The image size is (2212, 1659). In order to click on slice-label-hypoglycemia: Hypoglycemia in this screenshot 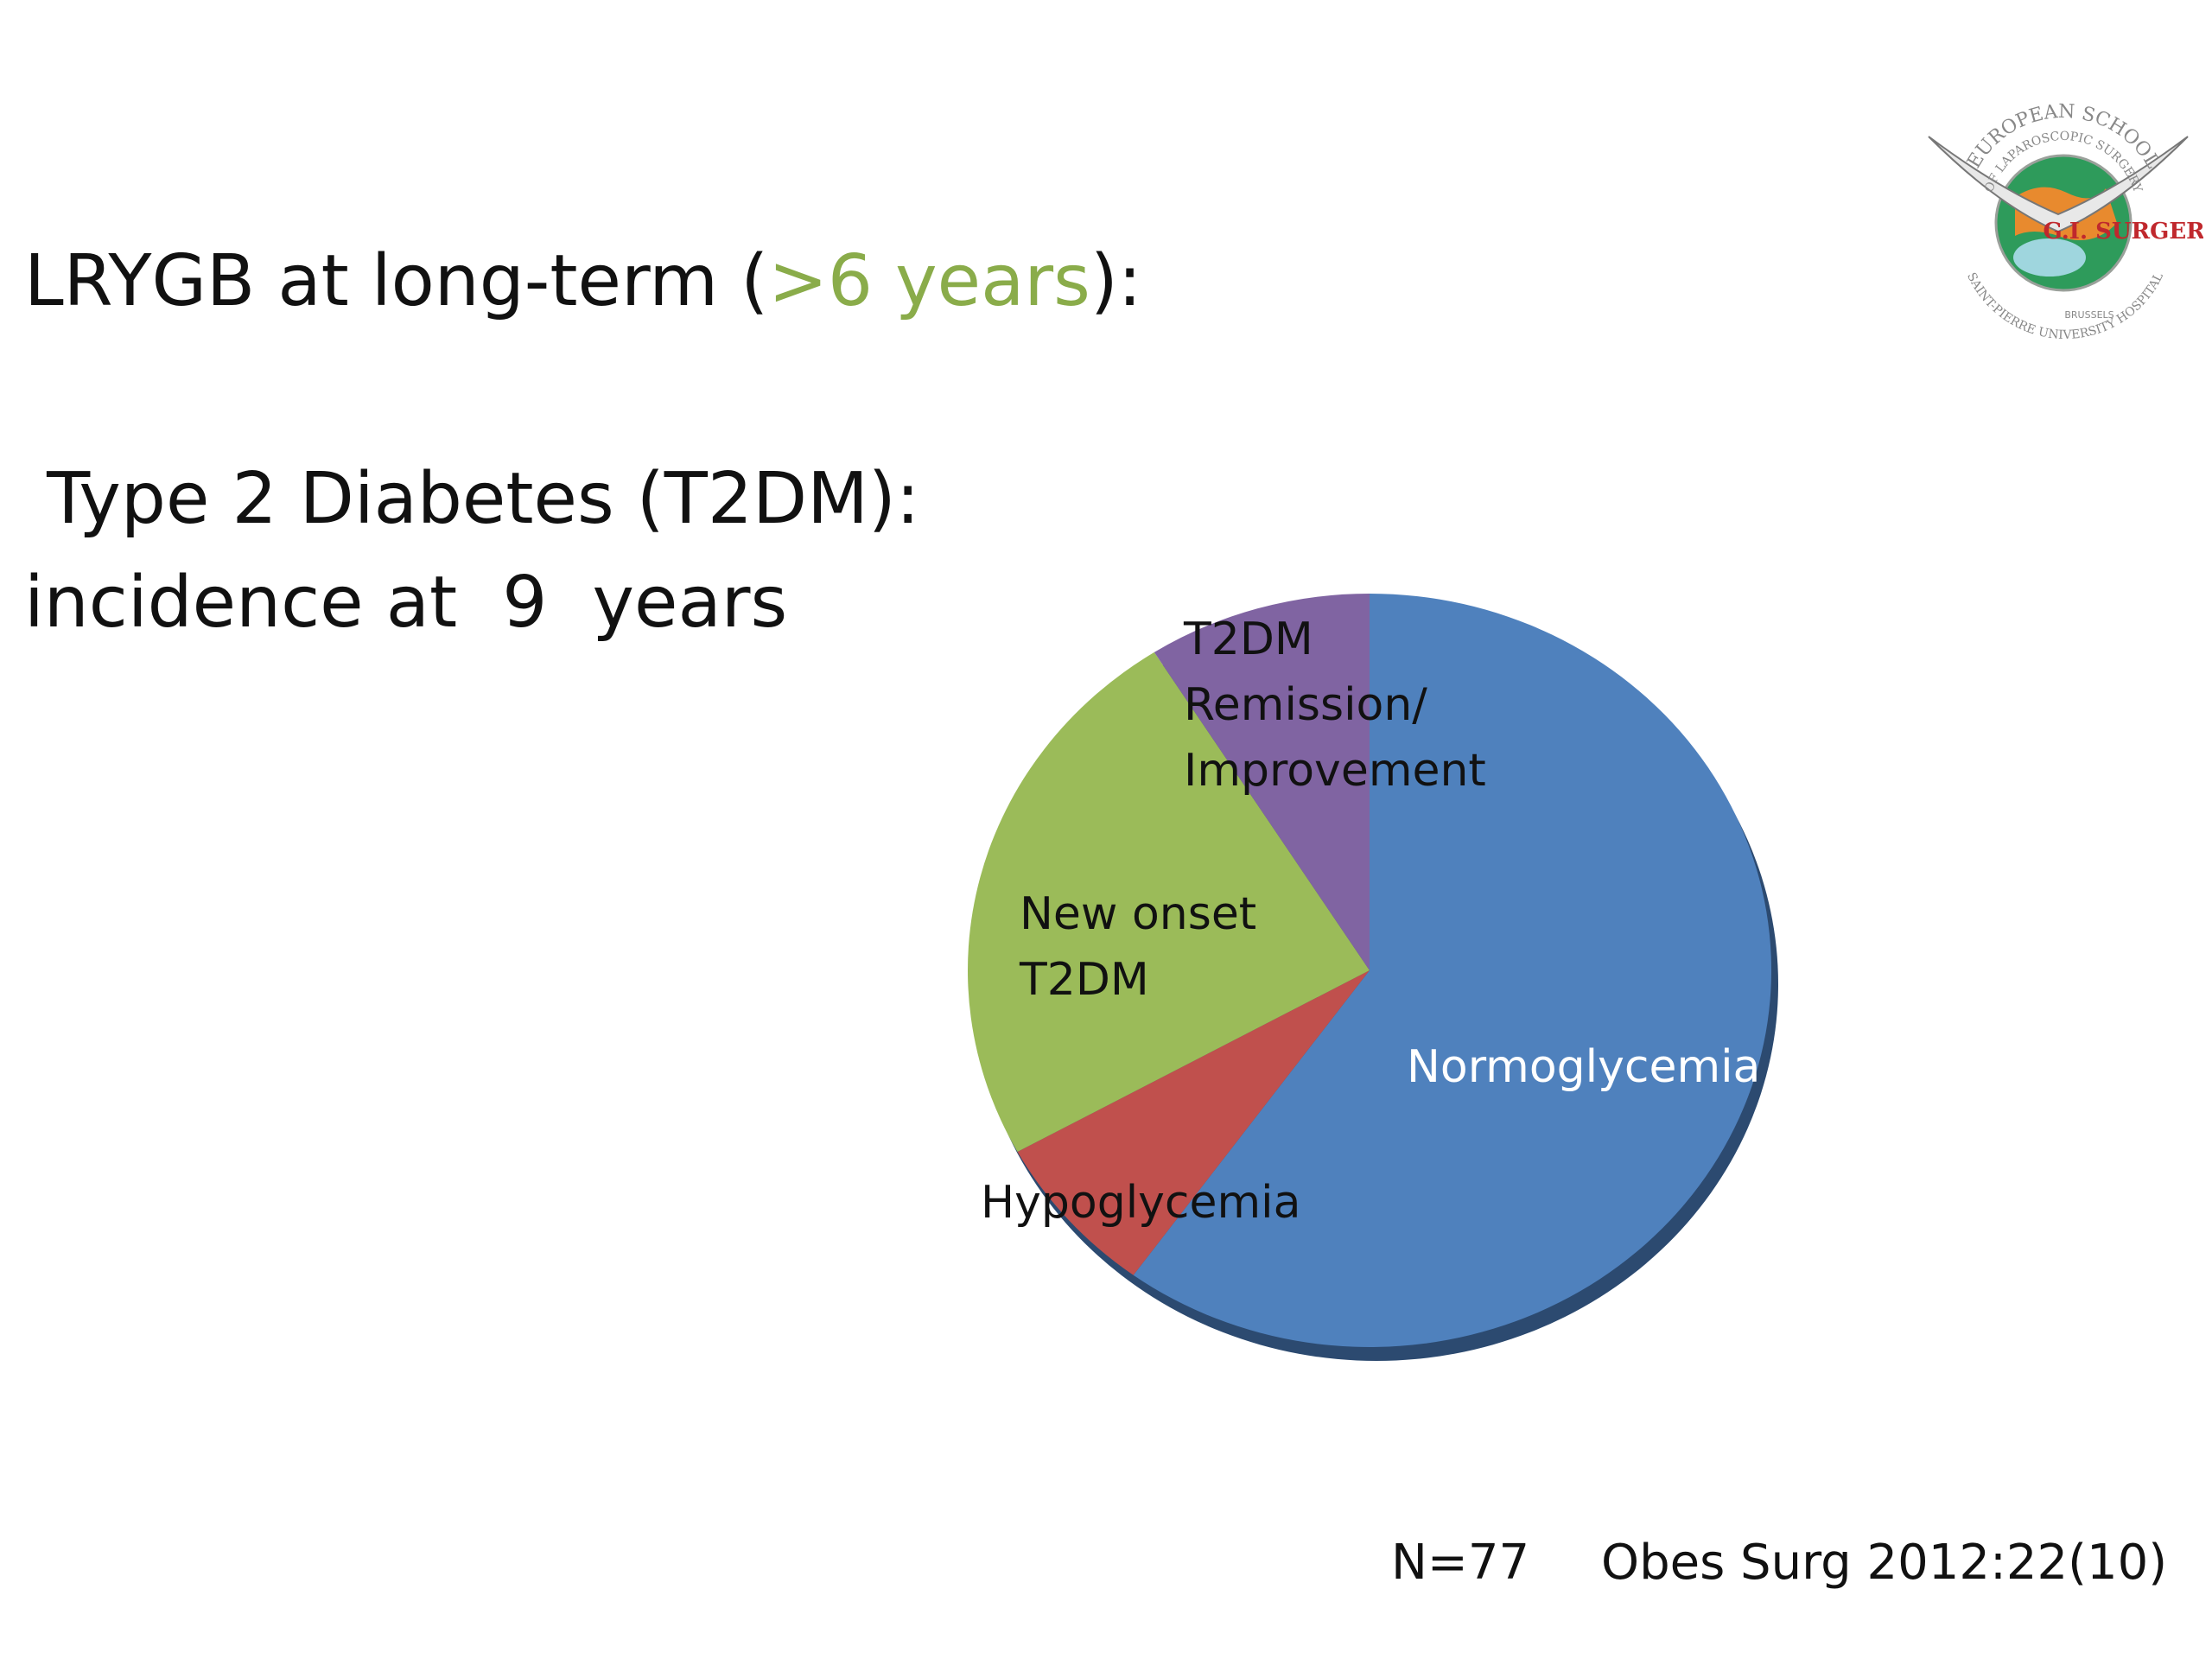, I will do `click(1140, 1203)`.